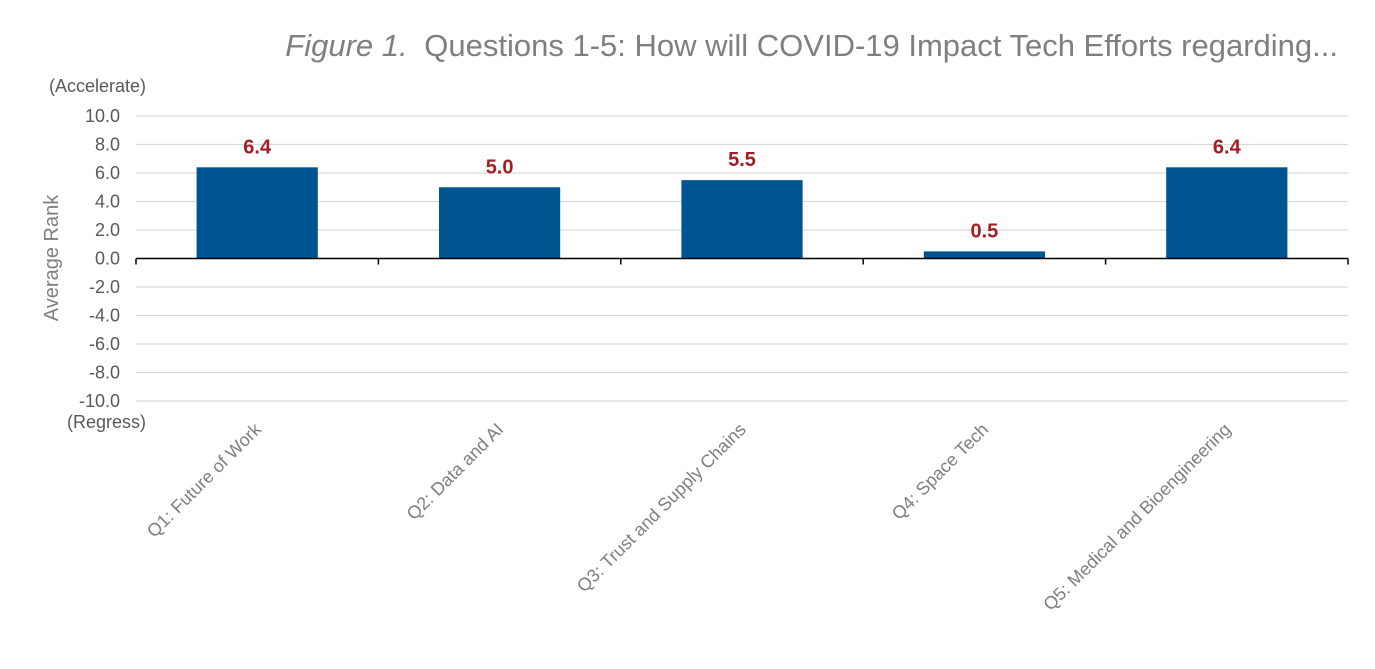 Image resolution: width=1375 pixels, height=669 pixels. Describe the element at coordinates (455, 471) in the screenshot. I see `category-label: Q2: Data and AI` at that location.